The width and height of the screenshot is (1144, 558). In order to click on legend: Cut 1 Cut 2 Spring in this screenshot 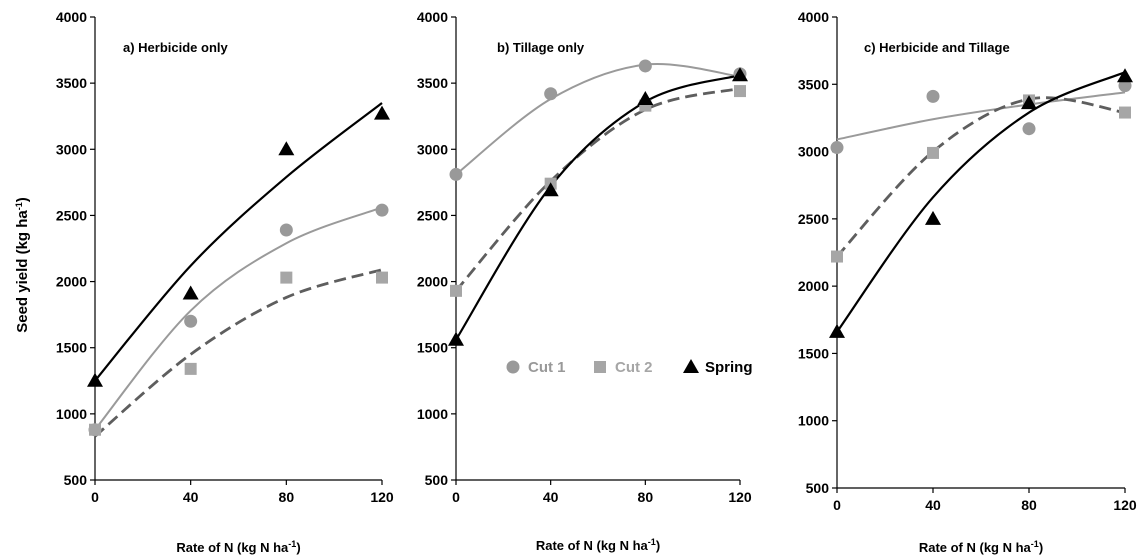, I will do `click(629, 367)`.